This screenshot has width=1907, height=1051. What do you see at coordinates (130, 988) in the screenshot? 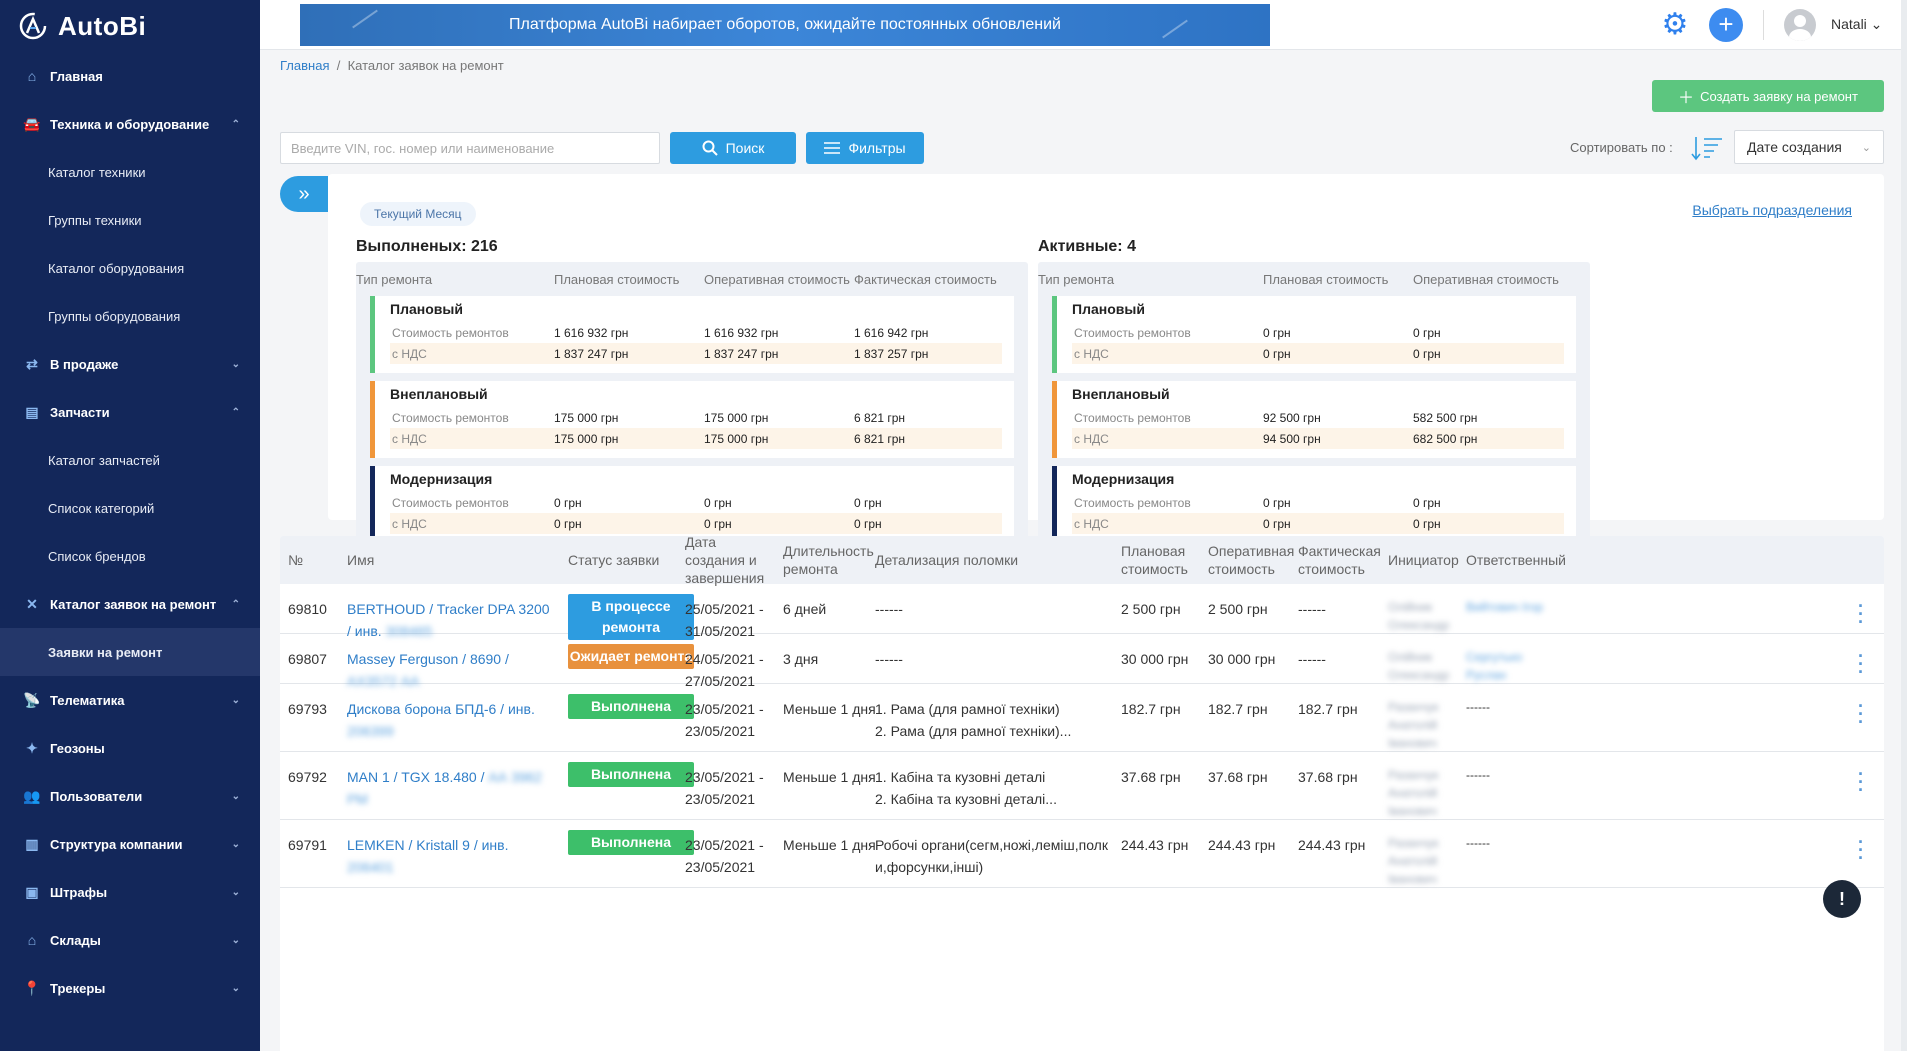
I see `sidebar-item-19: 📍 Трекеры ⌄` at bounding box center [130, 988].